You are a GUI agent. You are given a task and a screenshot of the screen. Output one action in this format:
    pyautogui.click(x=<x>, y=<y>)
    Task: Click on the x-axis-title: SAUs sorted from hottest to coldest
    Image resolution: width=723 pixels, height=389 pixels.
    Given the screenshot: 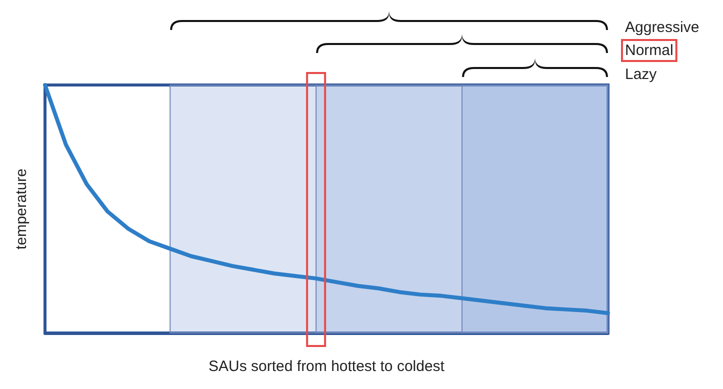 What is the action you would take?
    pyautogui.click(x=327, y=366)
    